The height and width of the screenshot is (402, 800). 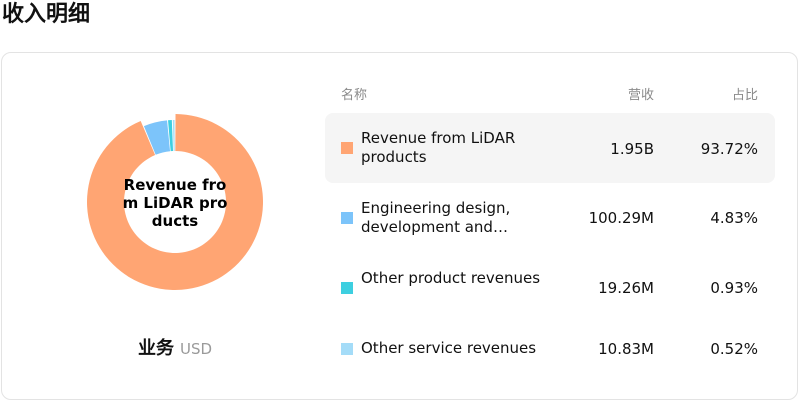 I want to click on table-row: Other product revenues 19.26M 0.93%, so click(x=550, y=288).